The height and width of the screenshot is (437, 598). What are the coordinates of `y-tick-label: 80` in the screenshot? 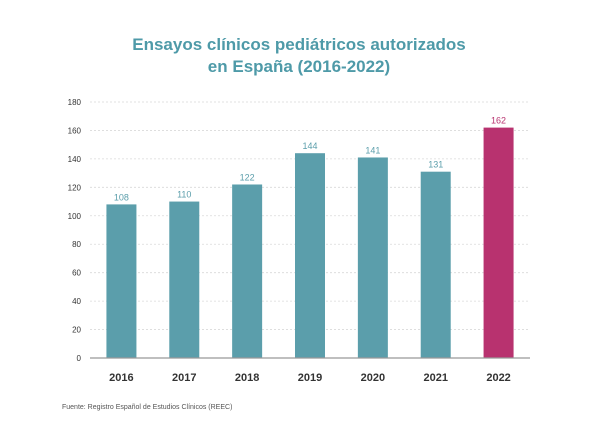 It's located at (76, 244).